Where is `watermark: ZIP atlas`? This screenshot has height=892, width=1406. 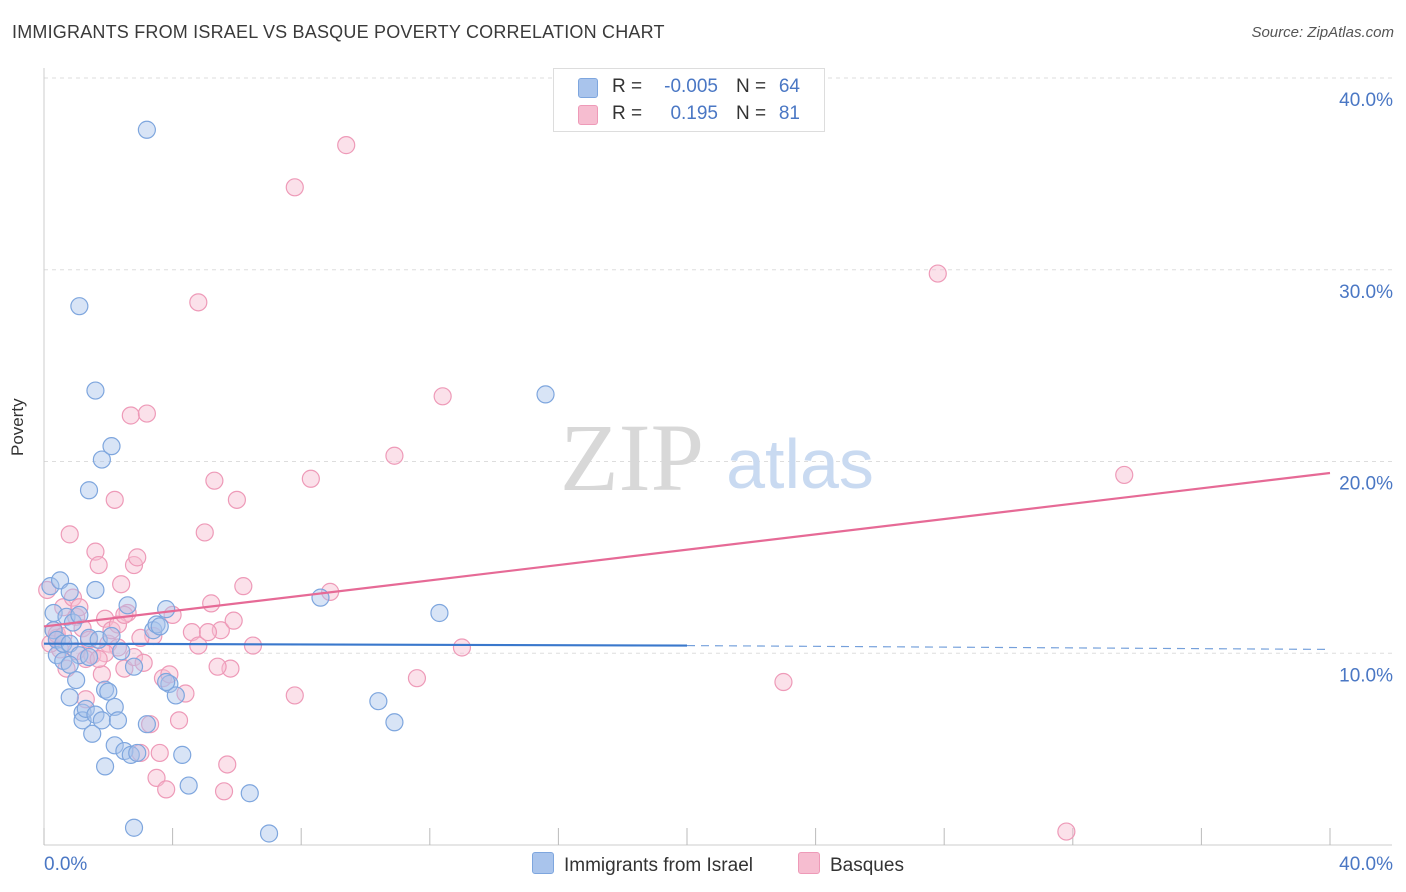 watermark: ZIP atlas is located at coordinates (717, 457).